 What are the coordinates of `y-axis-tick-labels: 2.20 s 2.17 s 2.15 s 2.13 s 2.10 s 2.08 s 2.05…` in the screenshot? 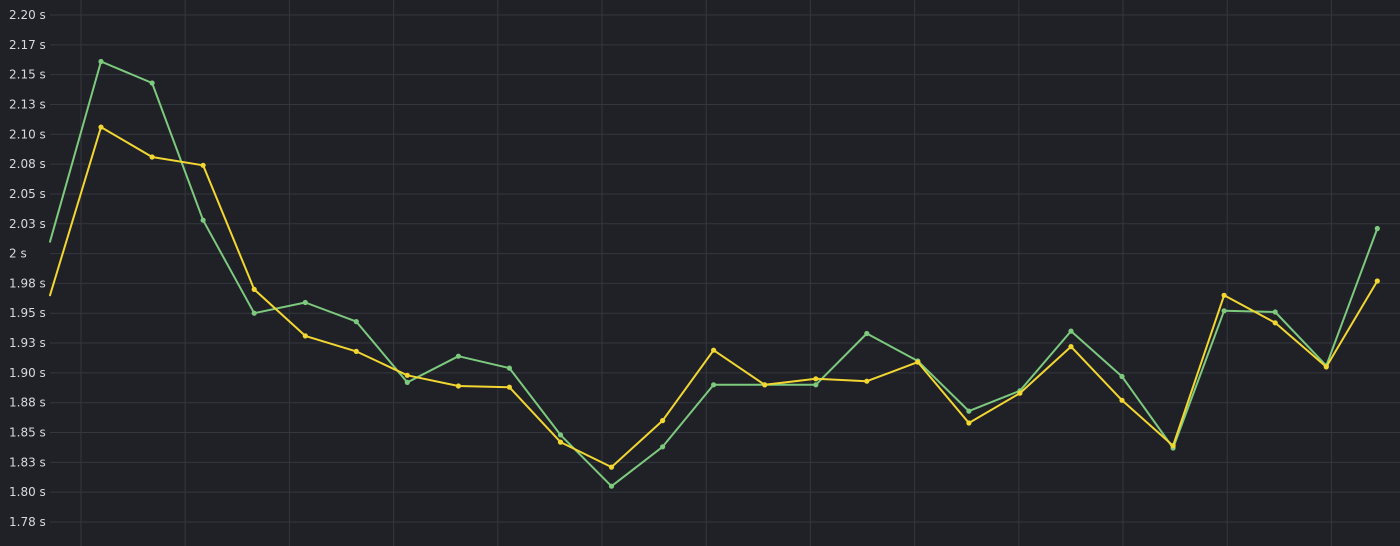 It's located at (27, 268).